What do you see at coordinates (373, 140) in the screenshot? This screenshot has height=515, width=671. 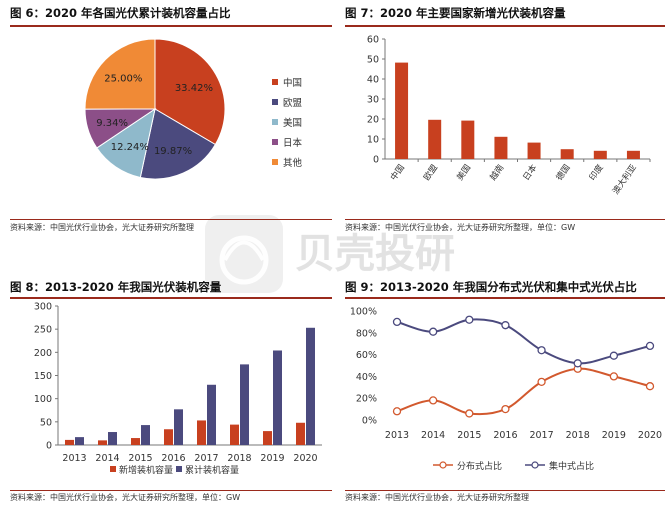 I see `y-tick-label: 10` at bounding box center [373, 140].